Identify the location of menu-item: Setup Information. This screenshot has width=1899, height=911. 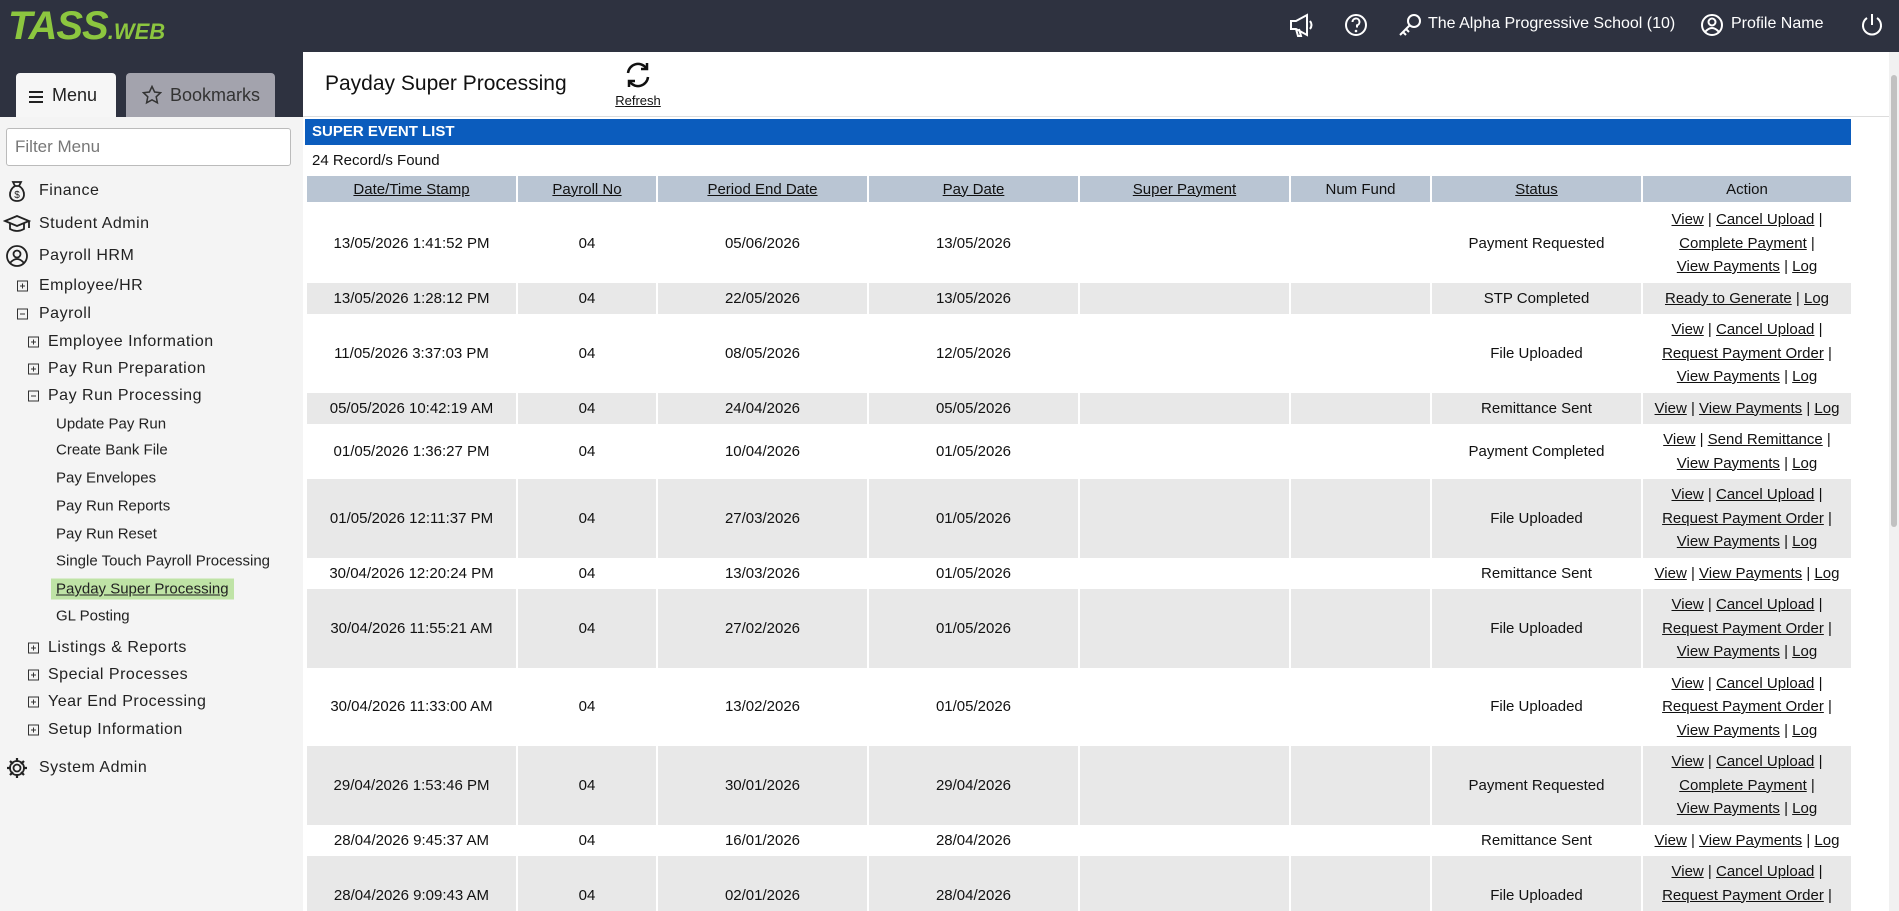
(115, 729).